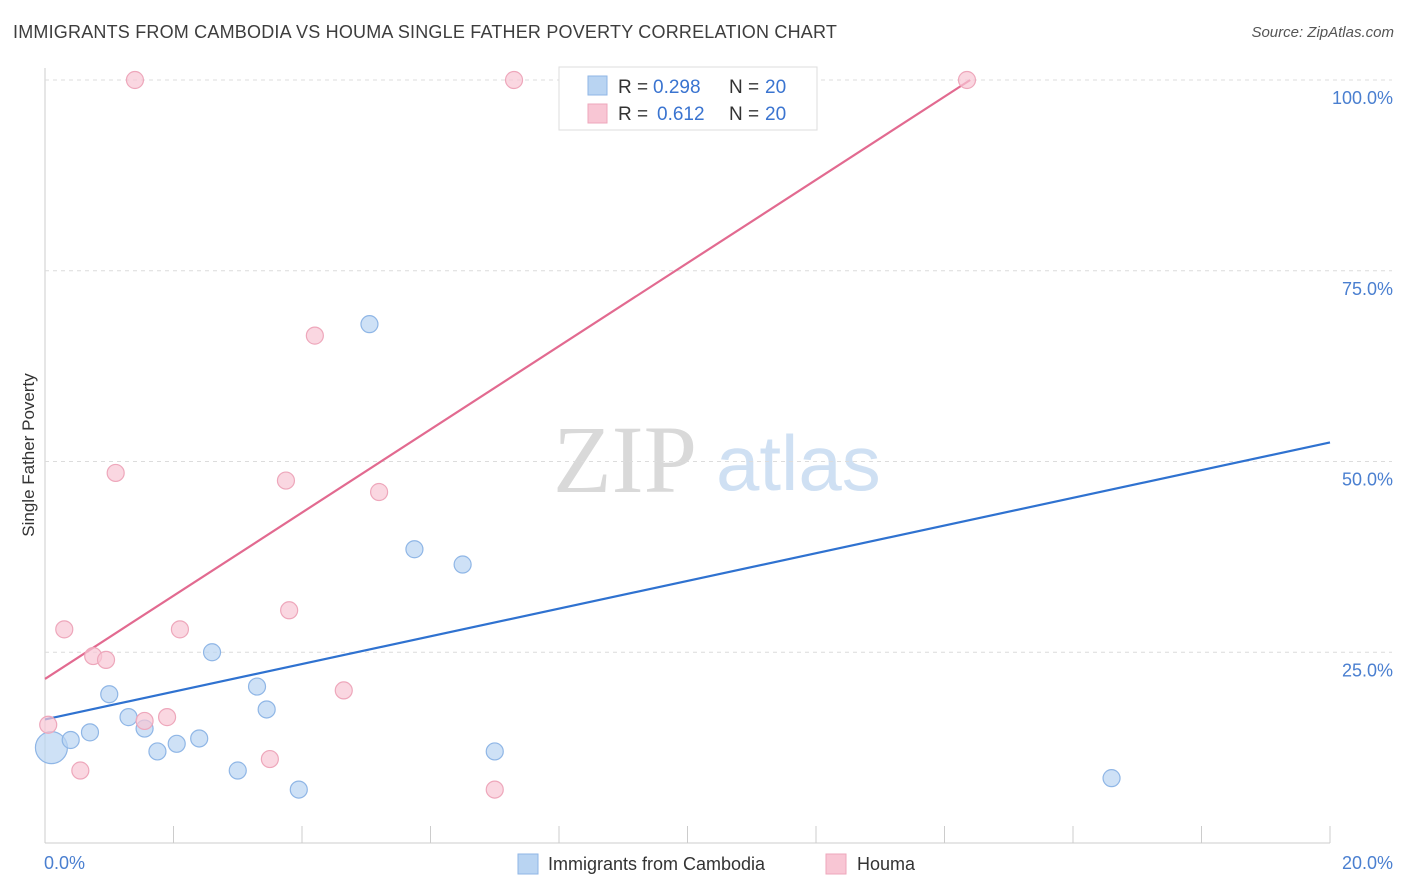  I want to click on legend-box: R = 0.298 N = 20 R = 0.612 N = 20, so click(688, 98).